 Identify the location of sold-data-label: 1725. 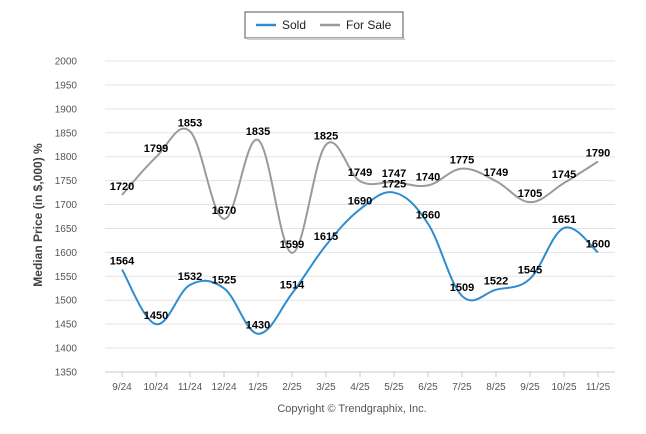
(394, 185).